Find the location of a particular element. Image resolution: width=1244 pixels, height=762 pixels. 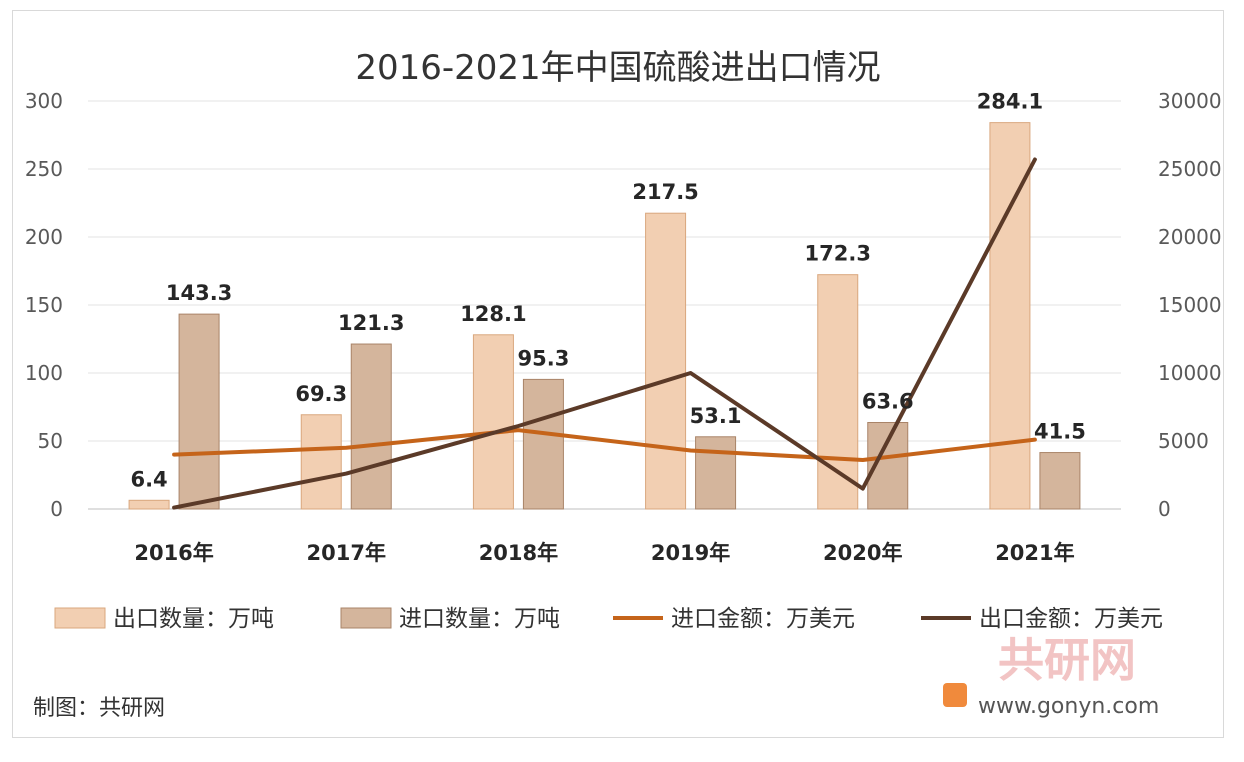

export-qty-label: 69.3 is located at coordinates (321, 394).